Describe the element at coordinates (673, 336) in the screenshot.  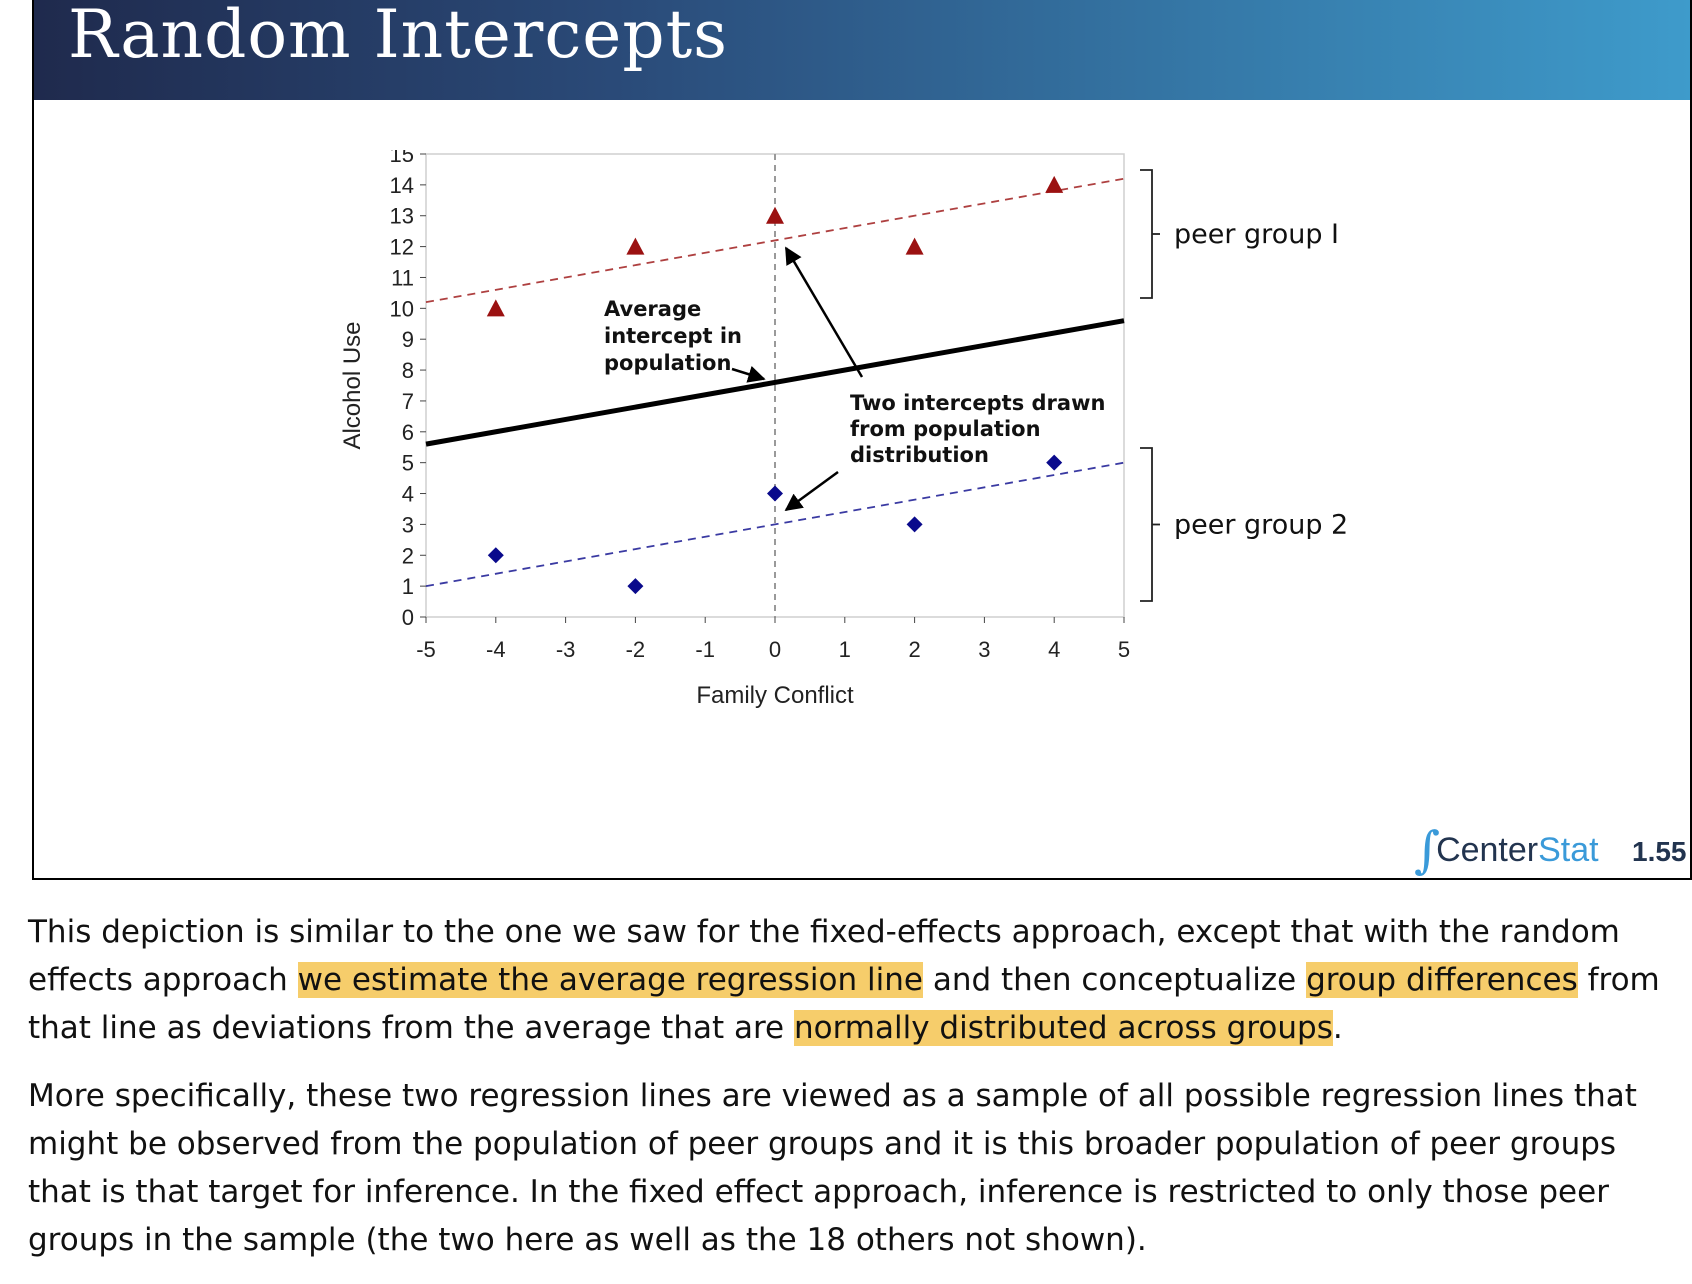
I see `annotation-average-intercept: intercept in` at that location.